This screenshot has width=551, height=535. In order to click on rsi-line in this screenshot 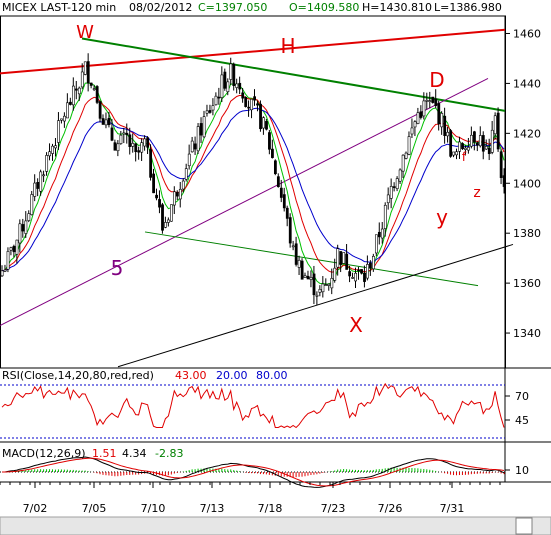, I will do `click(253, 405)`.